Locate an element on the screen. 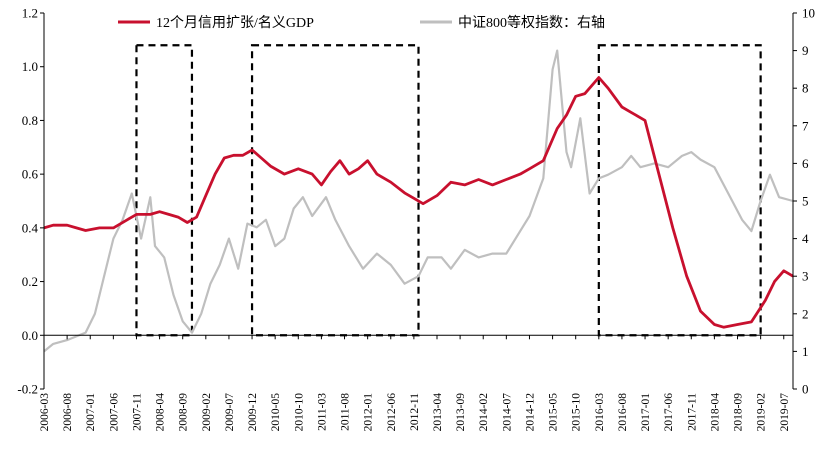 Image resolution: width=831 pixels, height=465 pixels. x-tick-label: 2010-05 is located at coordinates (276, 412).